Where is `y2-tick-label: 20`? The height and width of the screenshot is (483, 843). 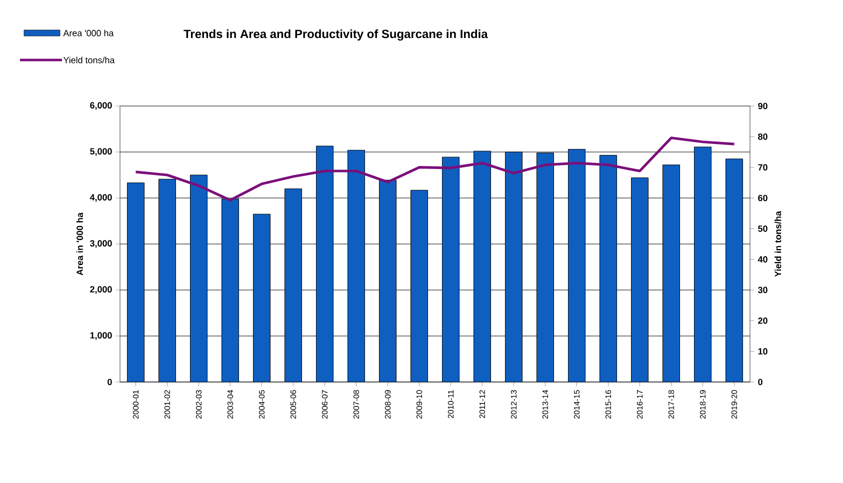
y2-tick-label: 20 is located at coordinates (763, 320).